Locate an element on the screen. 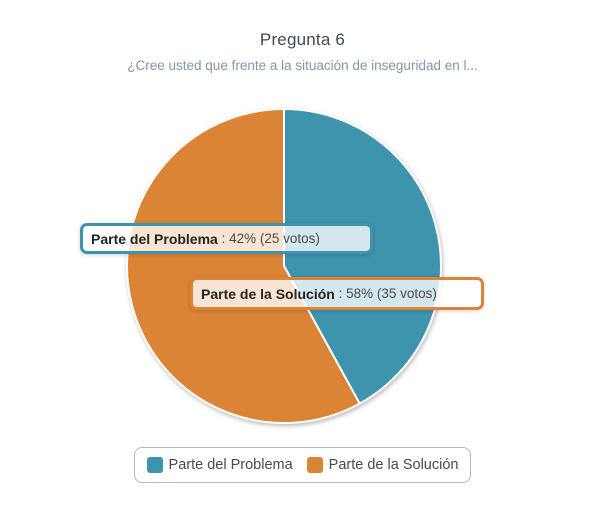 The width and height of the screenshot is (605, 519). legend-swatch-orange is located at coordinates (314, 465).